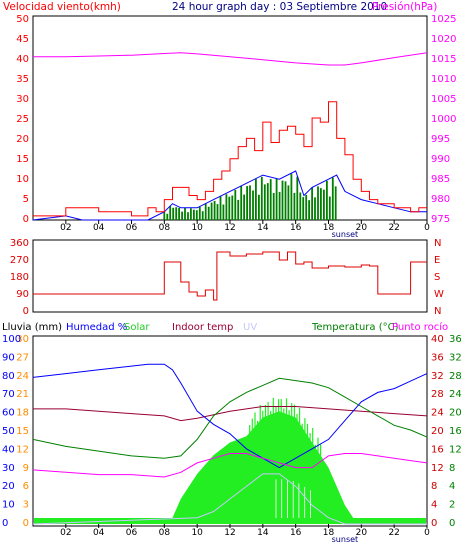 This screenshot has height=559, width=463. I want to click on hum-tick-2: 20, so click(8, 486).